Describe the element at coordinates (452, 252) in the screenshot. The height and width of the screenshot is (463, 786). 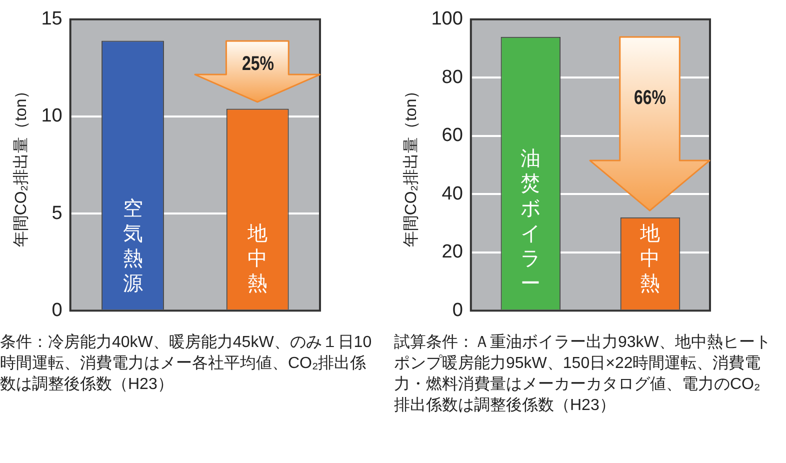
I see `y-tick-label: 20` at that location.